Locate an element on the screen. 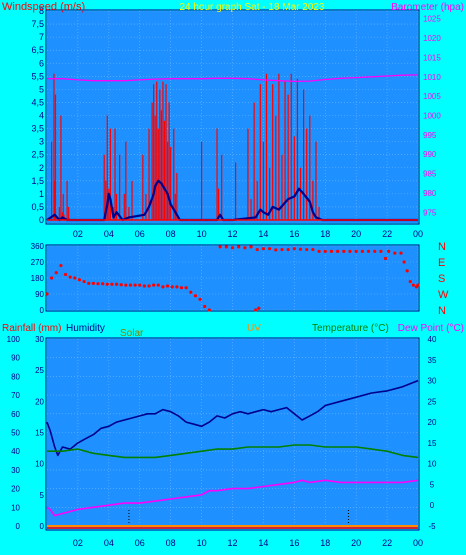 The image size is (466, 555). chart1-ytick-label: 2,5 is located at coordinates (37, 155).